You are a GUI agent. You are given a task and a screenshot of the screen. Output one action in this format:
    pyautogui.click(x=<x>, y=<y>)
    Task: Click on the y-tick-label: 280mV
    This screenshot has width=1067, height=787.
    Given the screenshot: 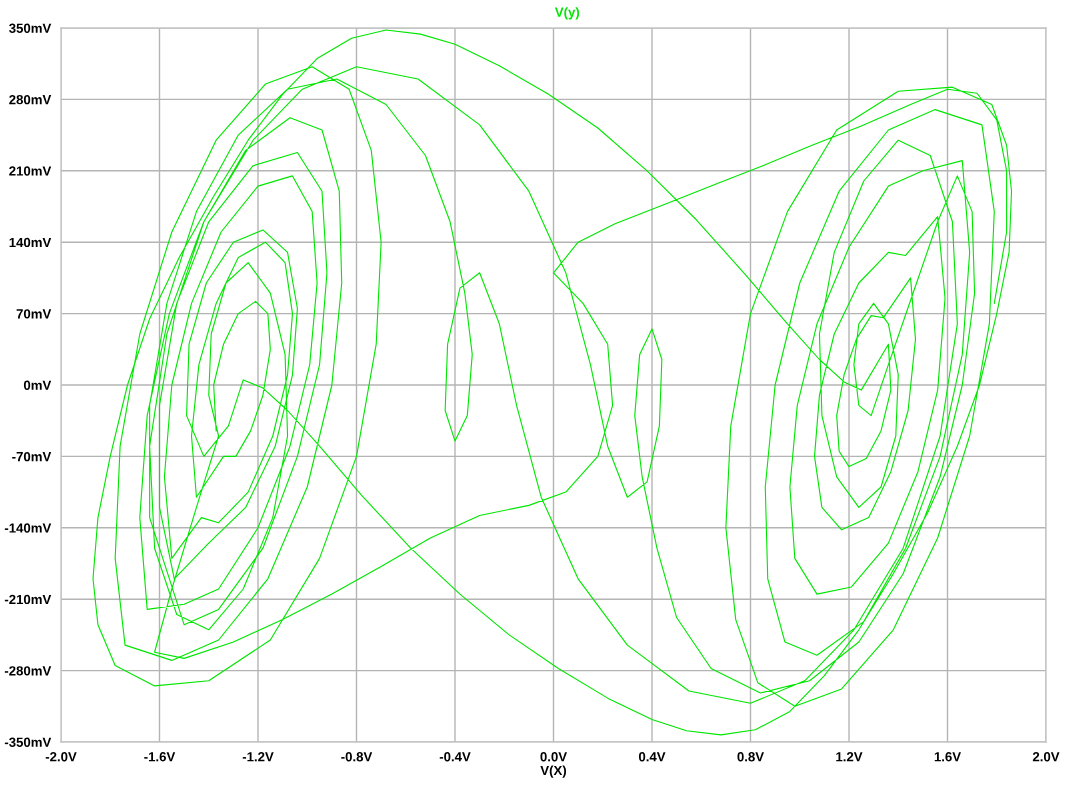 What is the action you would take?
    pyautogui.click(x=30, y=99)
    